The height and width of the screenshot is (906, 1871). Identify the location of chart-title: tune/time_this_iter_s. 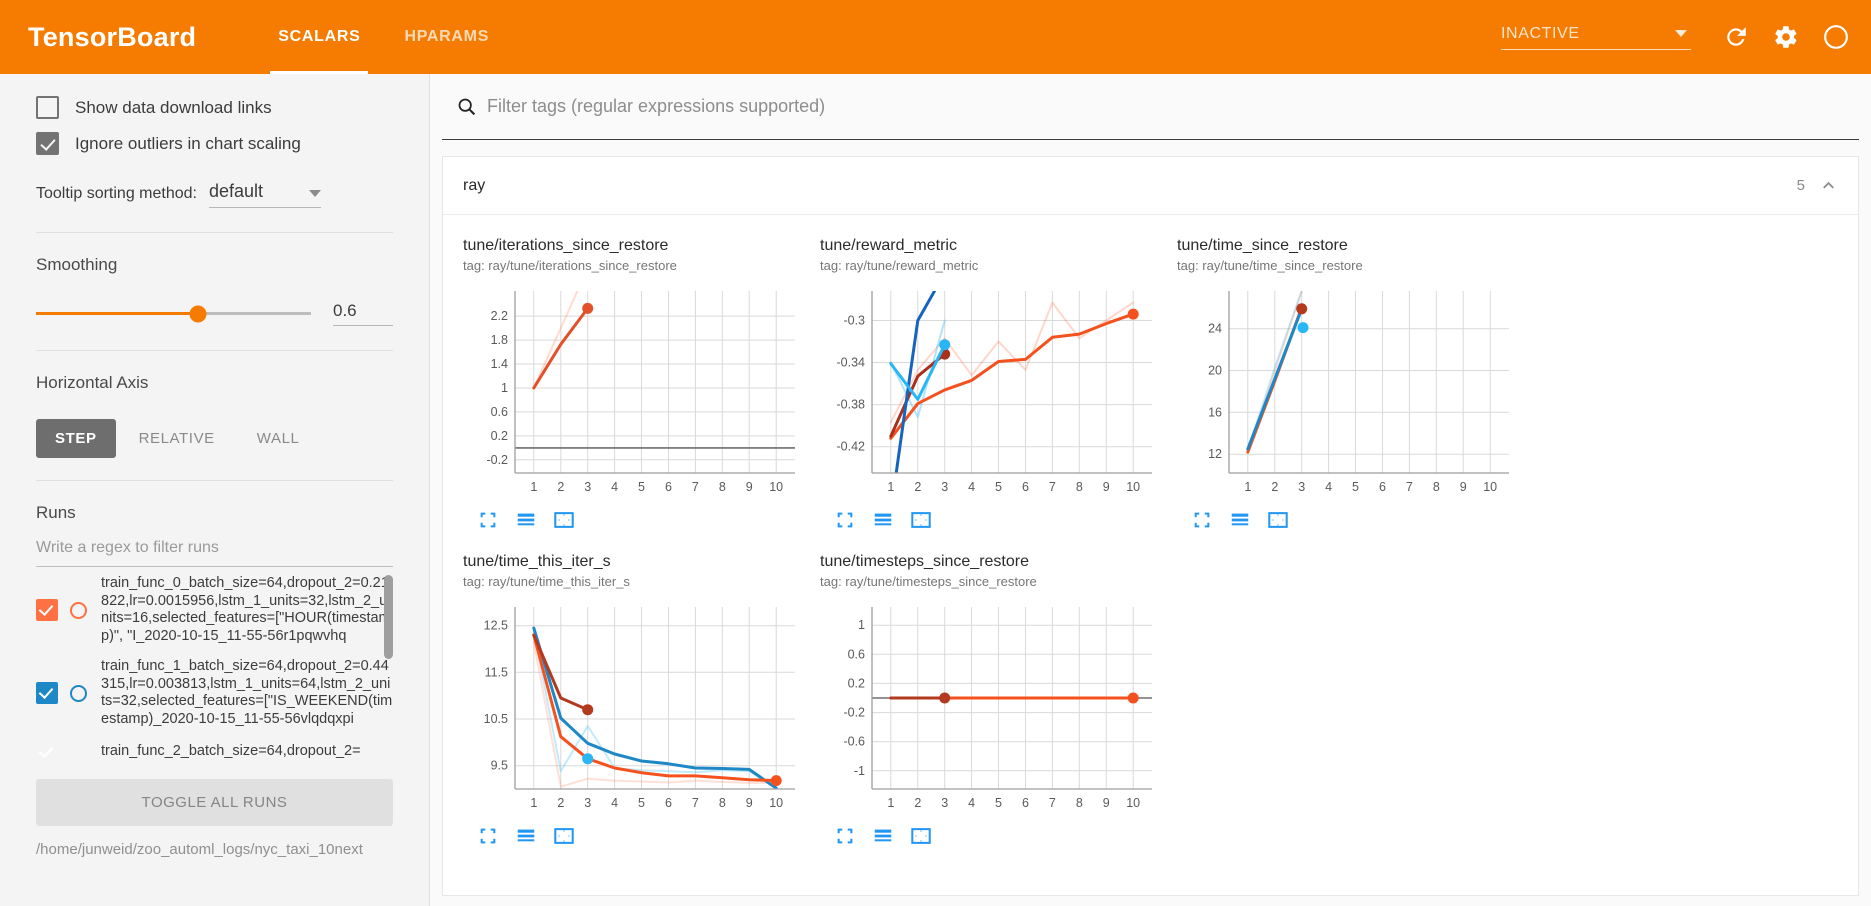
(537, 561).